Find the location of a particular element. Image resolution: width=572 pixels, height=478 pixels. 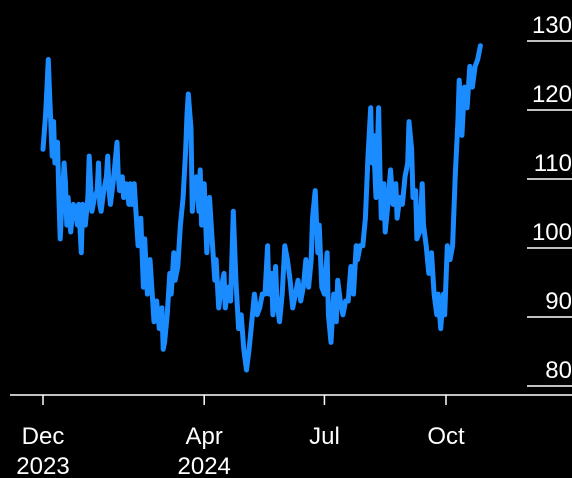

x-axis-tick-labels: Dec 2023 Apr 2024 Jul Oct is located at coordinates (240, 450).